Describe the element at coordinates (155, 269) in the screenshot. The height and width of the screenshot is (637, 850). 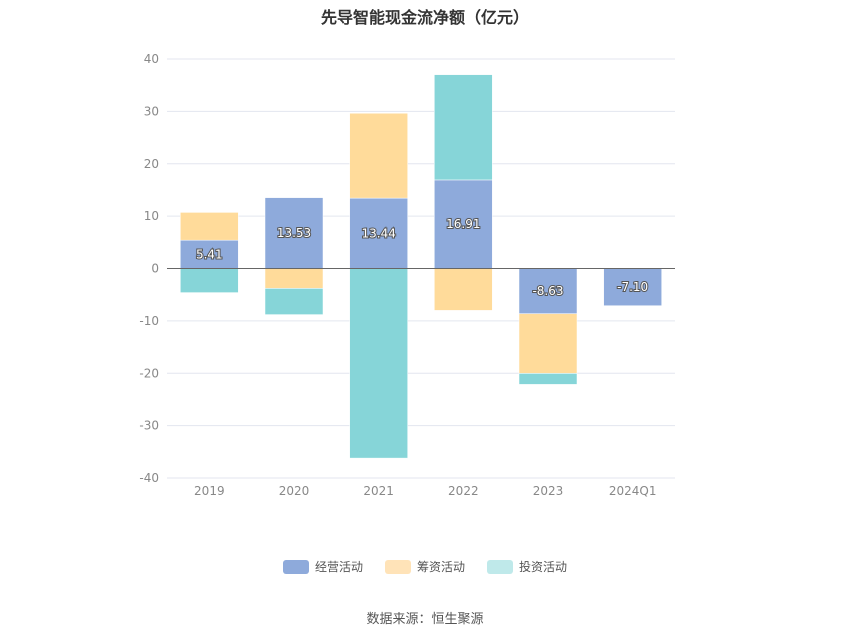
I see `y-tick-label: 0` at that location.